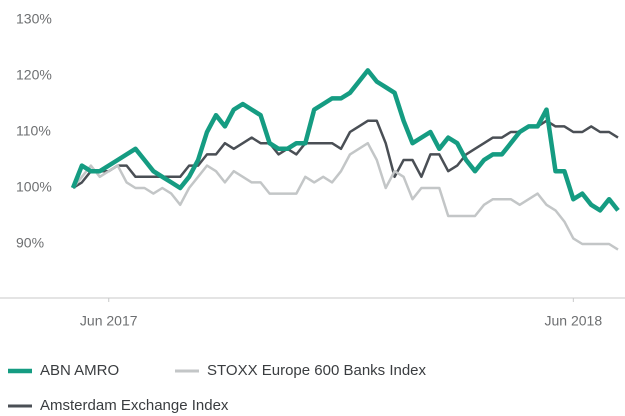 The height and width of the screenshot is (416, 625). What do you see at coordinates (34, 75) in the screenshot?
I see `y-tick-label: 120%` at bounding box center [34, 75].